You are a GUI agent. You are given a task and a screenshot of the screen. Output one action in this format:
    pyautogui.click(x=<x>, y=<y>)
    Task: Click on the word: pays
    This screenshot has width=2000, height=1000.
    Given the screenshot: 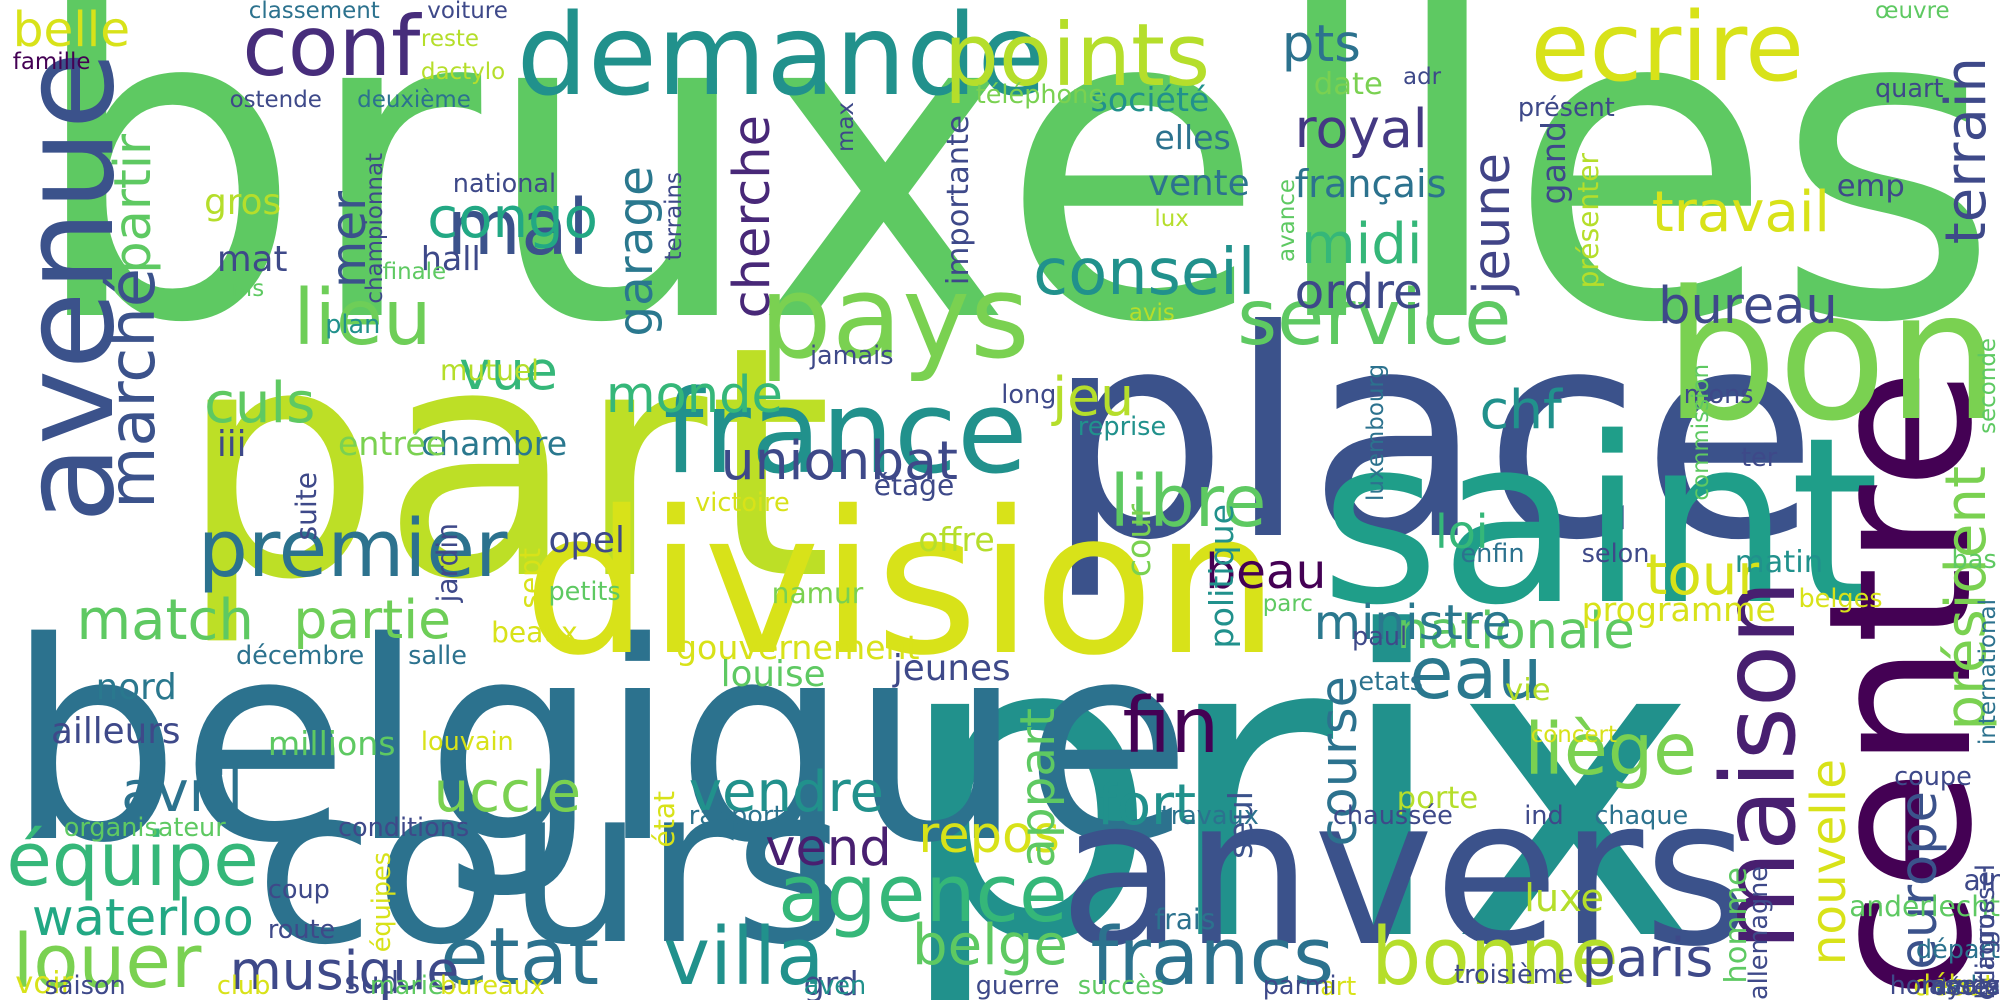 What is the action you would take?
    pyautogui.click(x=894, y=318)
    